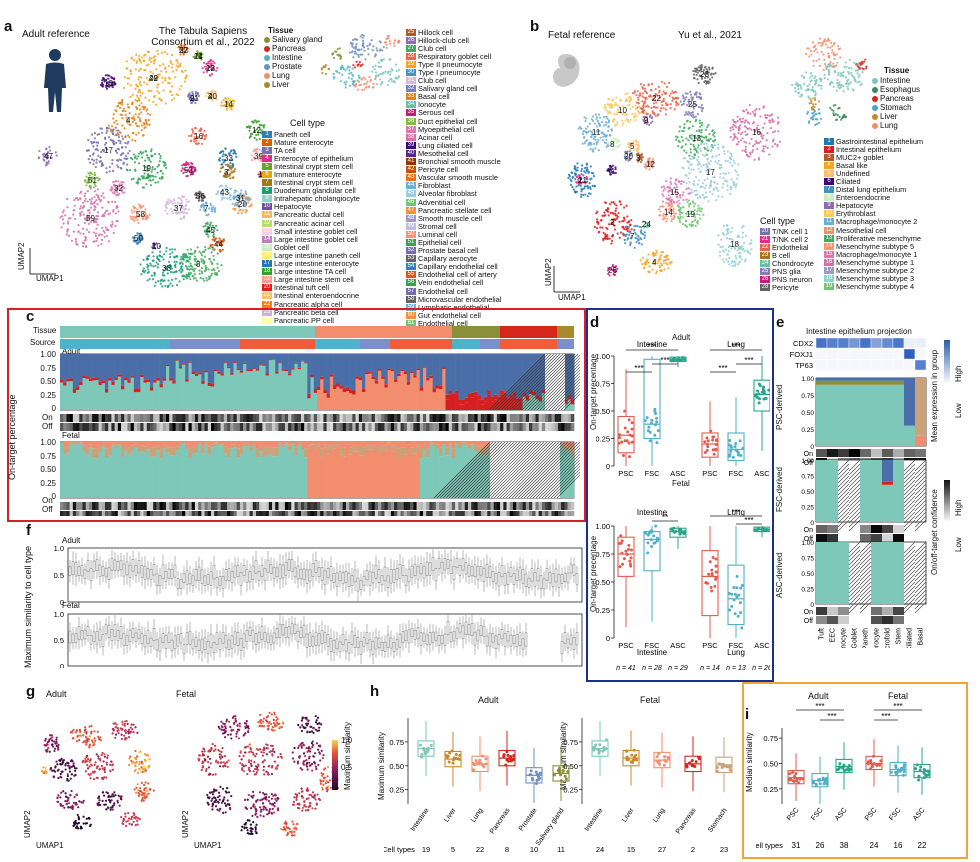  Describe the element at coordinates (829, 262) in the screenshot. I see `b-celltype-legend-swatch: 16` at that location.